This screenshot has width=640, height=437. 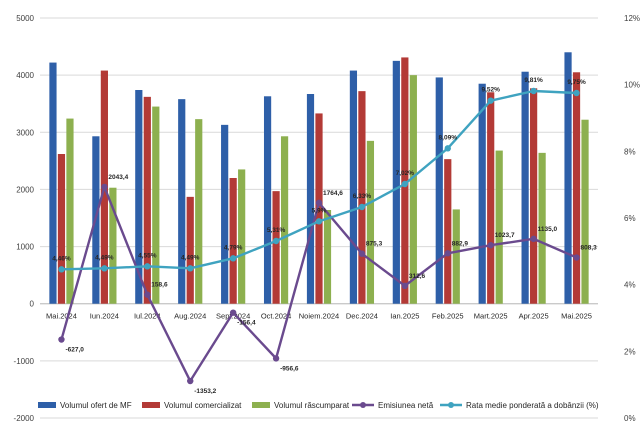 I want to click on y-left-tick-label: 3000, so click(x=25, y=132).